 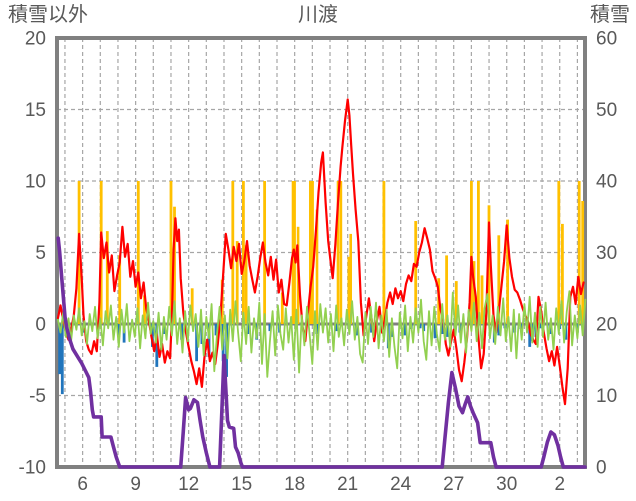 What do you see at coordinates (82, 484) in the screenshot?
I see `x-axis-tick-label: 6` at bounding box center [82, 484].